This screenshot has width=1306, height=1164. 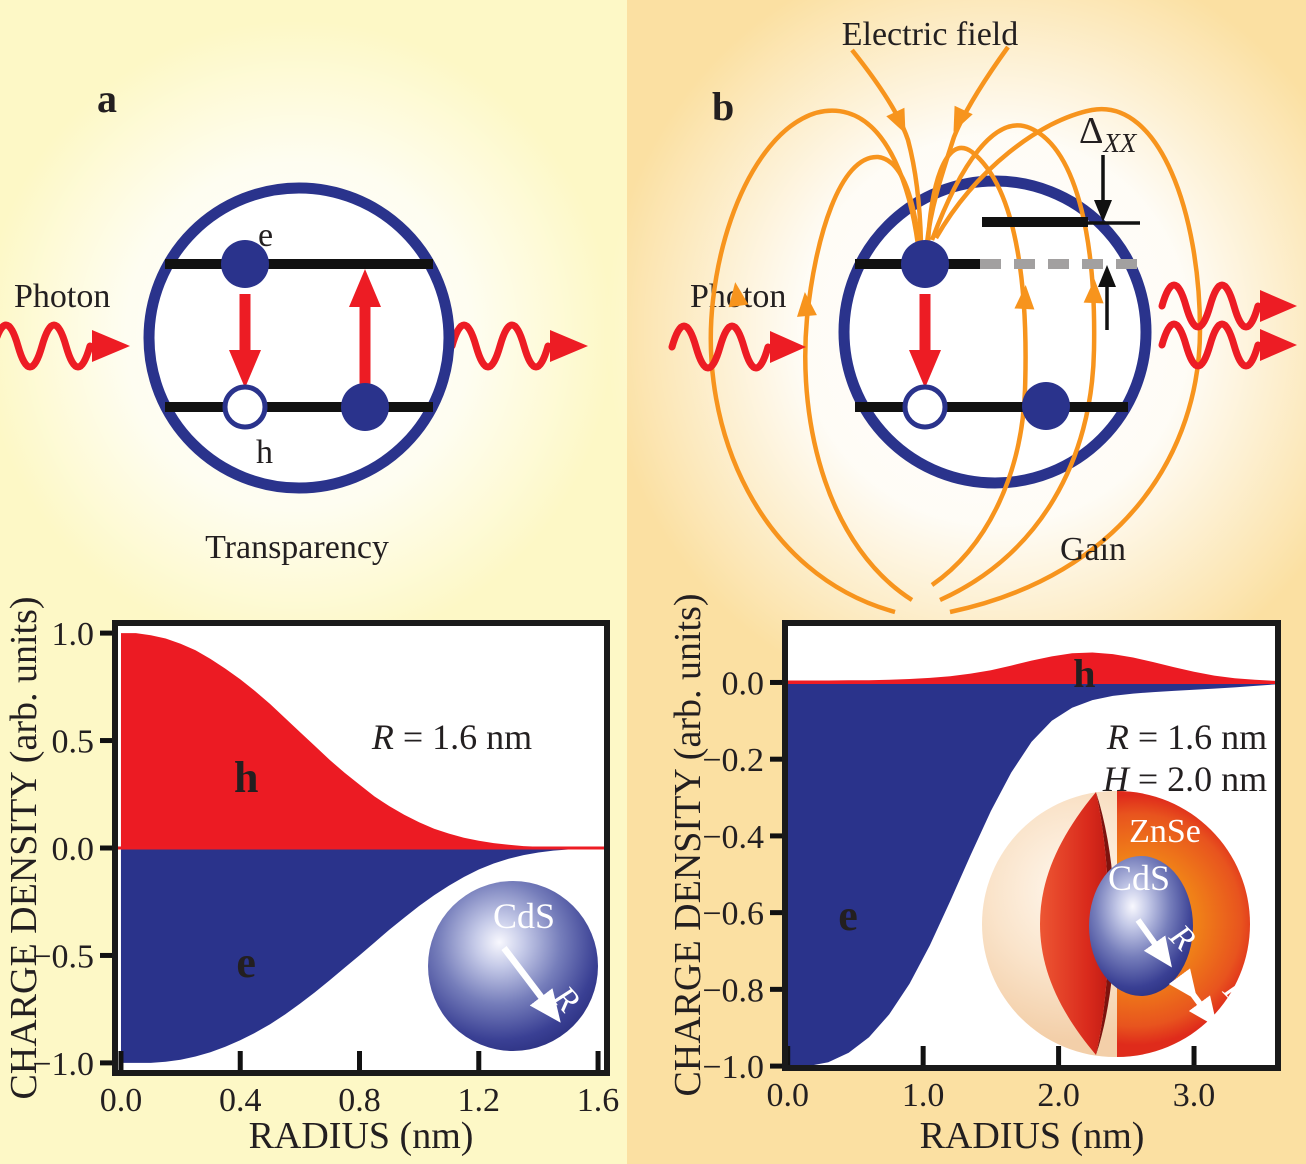 What do you see at coordinates (361, 1136) in the screenshot?
I see `chart-a-xlabel: RADIUS (nm)` at bounding box center [361, 1136].